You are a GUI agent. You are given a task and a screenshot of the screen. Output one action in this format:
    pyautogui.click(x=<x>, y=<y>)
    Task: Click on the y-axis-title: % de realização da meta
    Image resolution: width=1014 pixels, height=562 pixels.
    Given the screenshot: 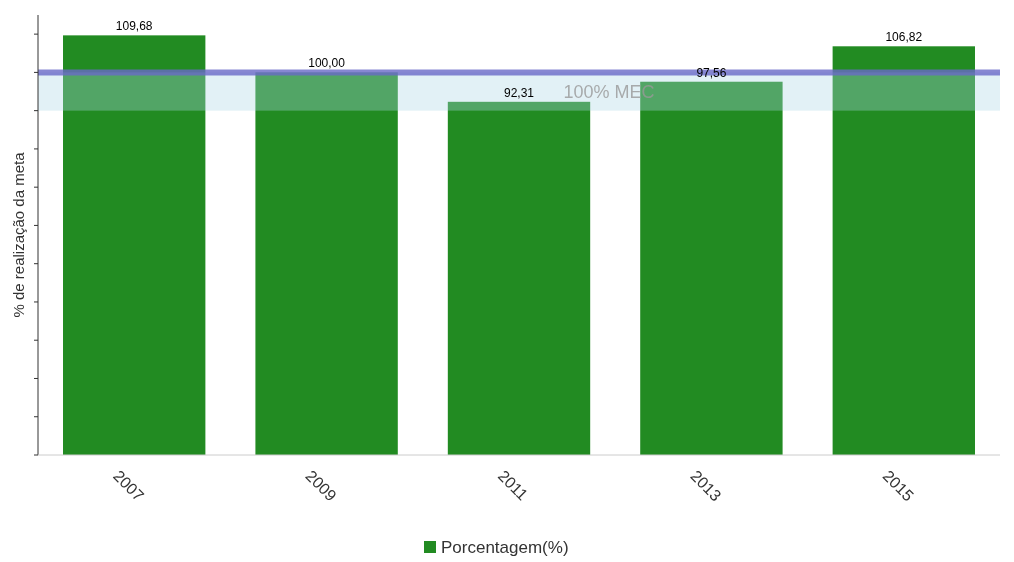 What is the action you would take?
    pyautogui.click(x=18, y=234)
    